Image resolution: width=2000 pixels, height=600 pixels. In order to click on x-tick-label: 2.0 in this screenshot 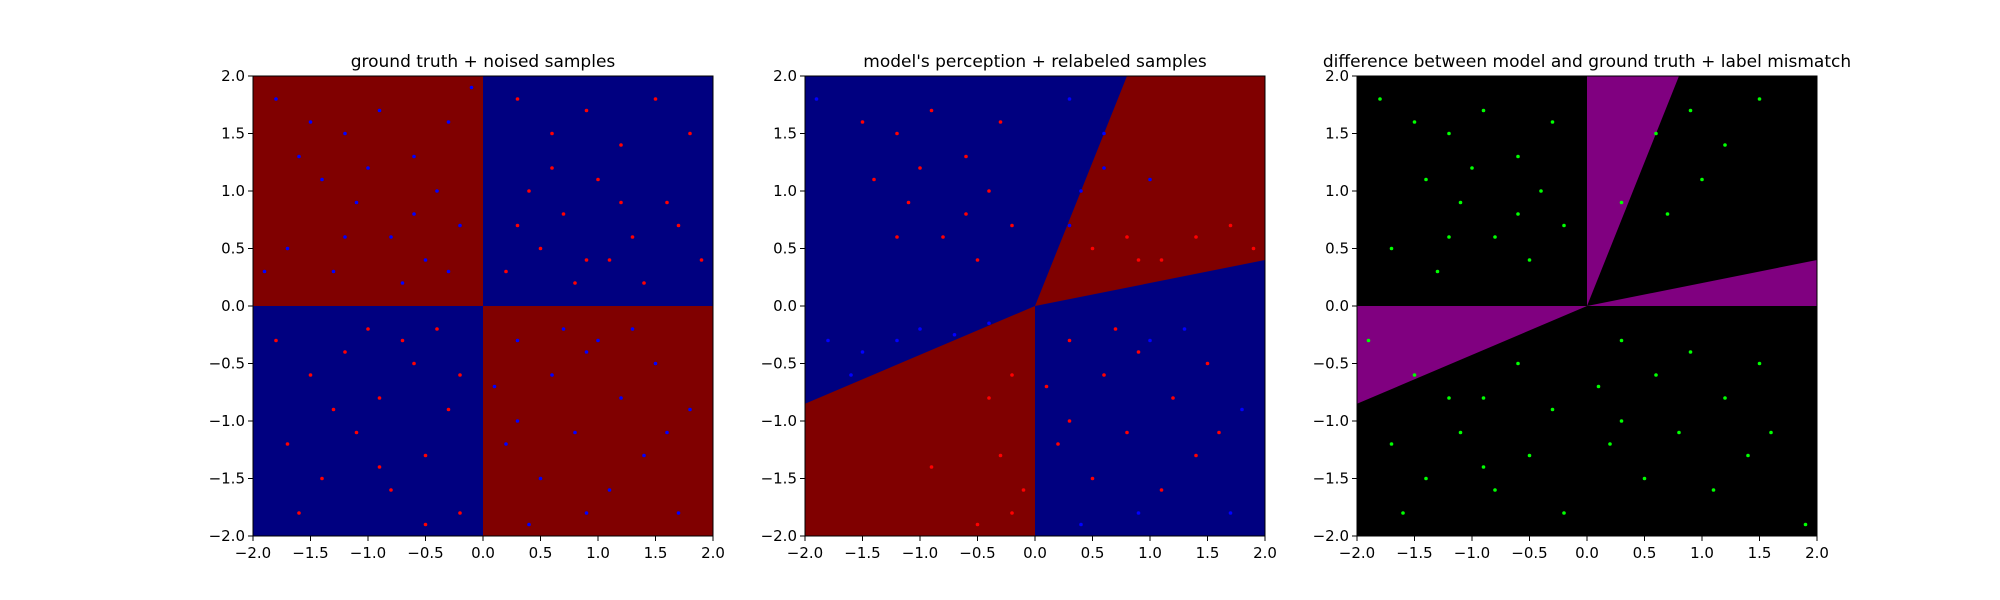, I will do `click(1265, 553)`.